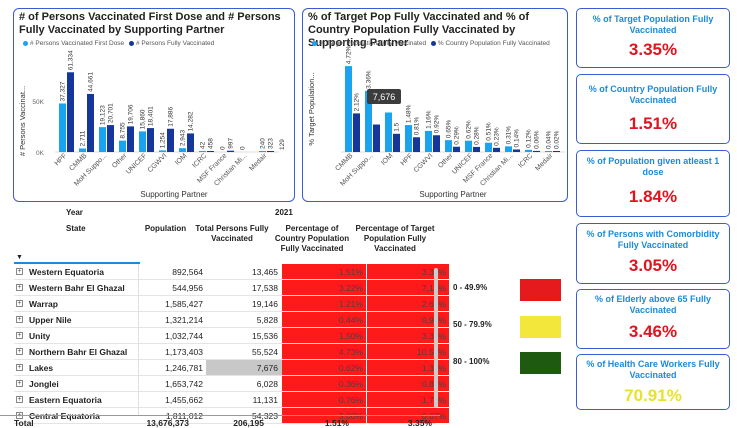 This screenshot has height=428, width=737. What do you see at coordinates (457, 135) in the screenshot?
I see `data-label: 0.29%` at bounding box center [457, 135].